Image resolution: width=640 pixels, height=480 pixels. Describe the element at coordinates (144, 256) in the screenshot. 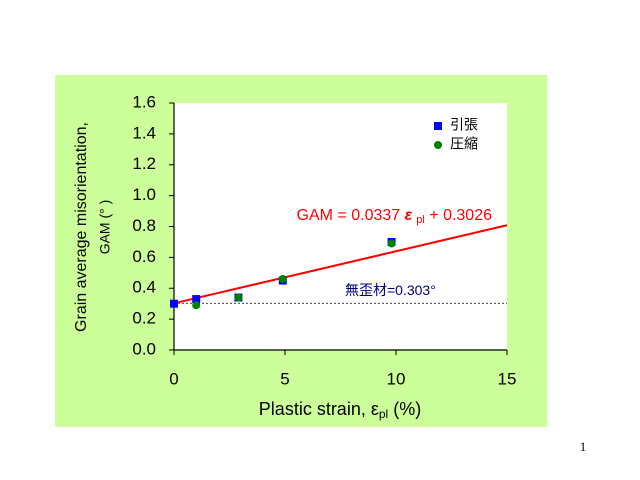

I see `y-tick-label: 0.6` at that location.